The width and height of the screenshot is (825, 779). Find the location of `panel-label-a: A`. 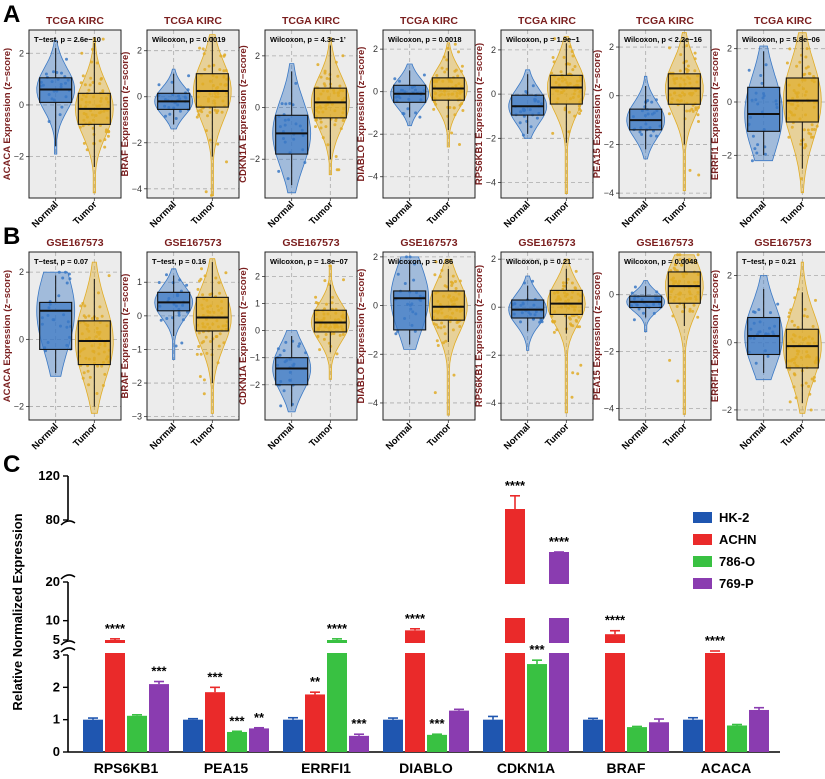

panel-label-a: A is located at coordinates (11, 14).